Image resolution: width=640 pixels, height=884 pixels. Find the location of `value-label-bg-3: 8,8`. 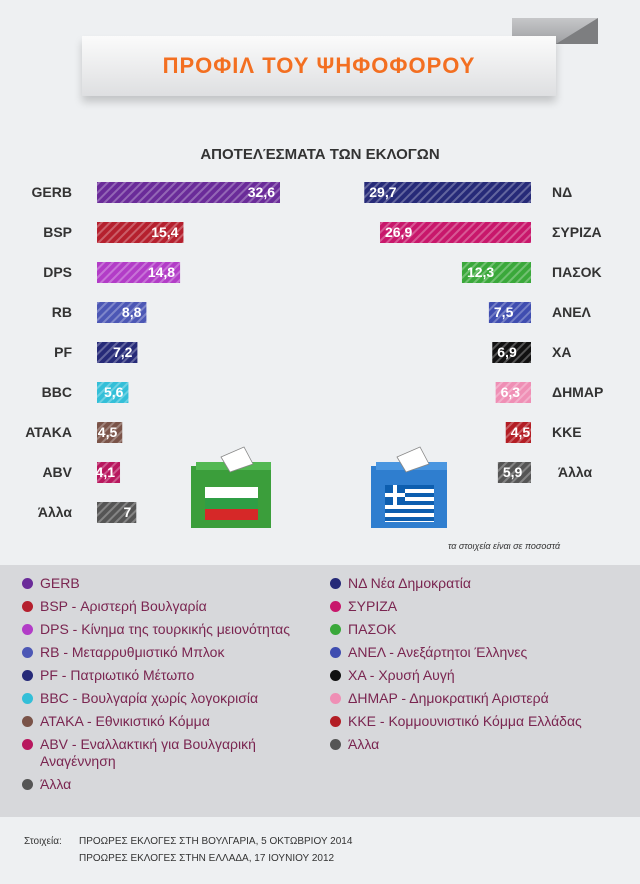

value-label-bg-3: 8,8 is located at coordinates (132, 312).